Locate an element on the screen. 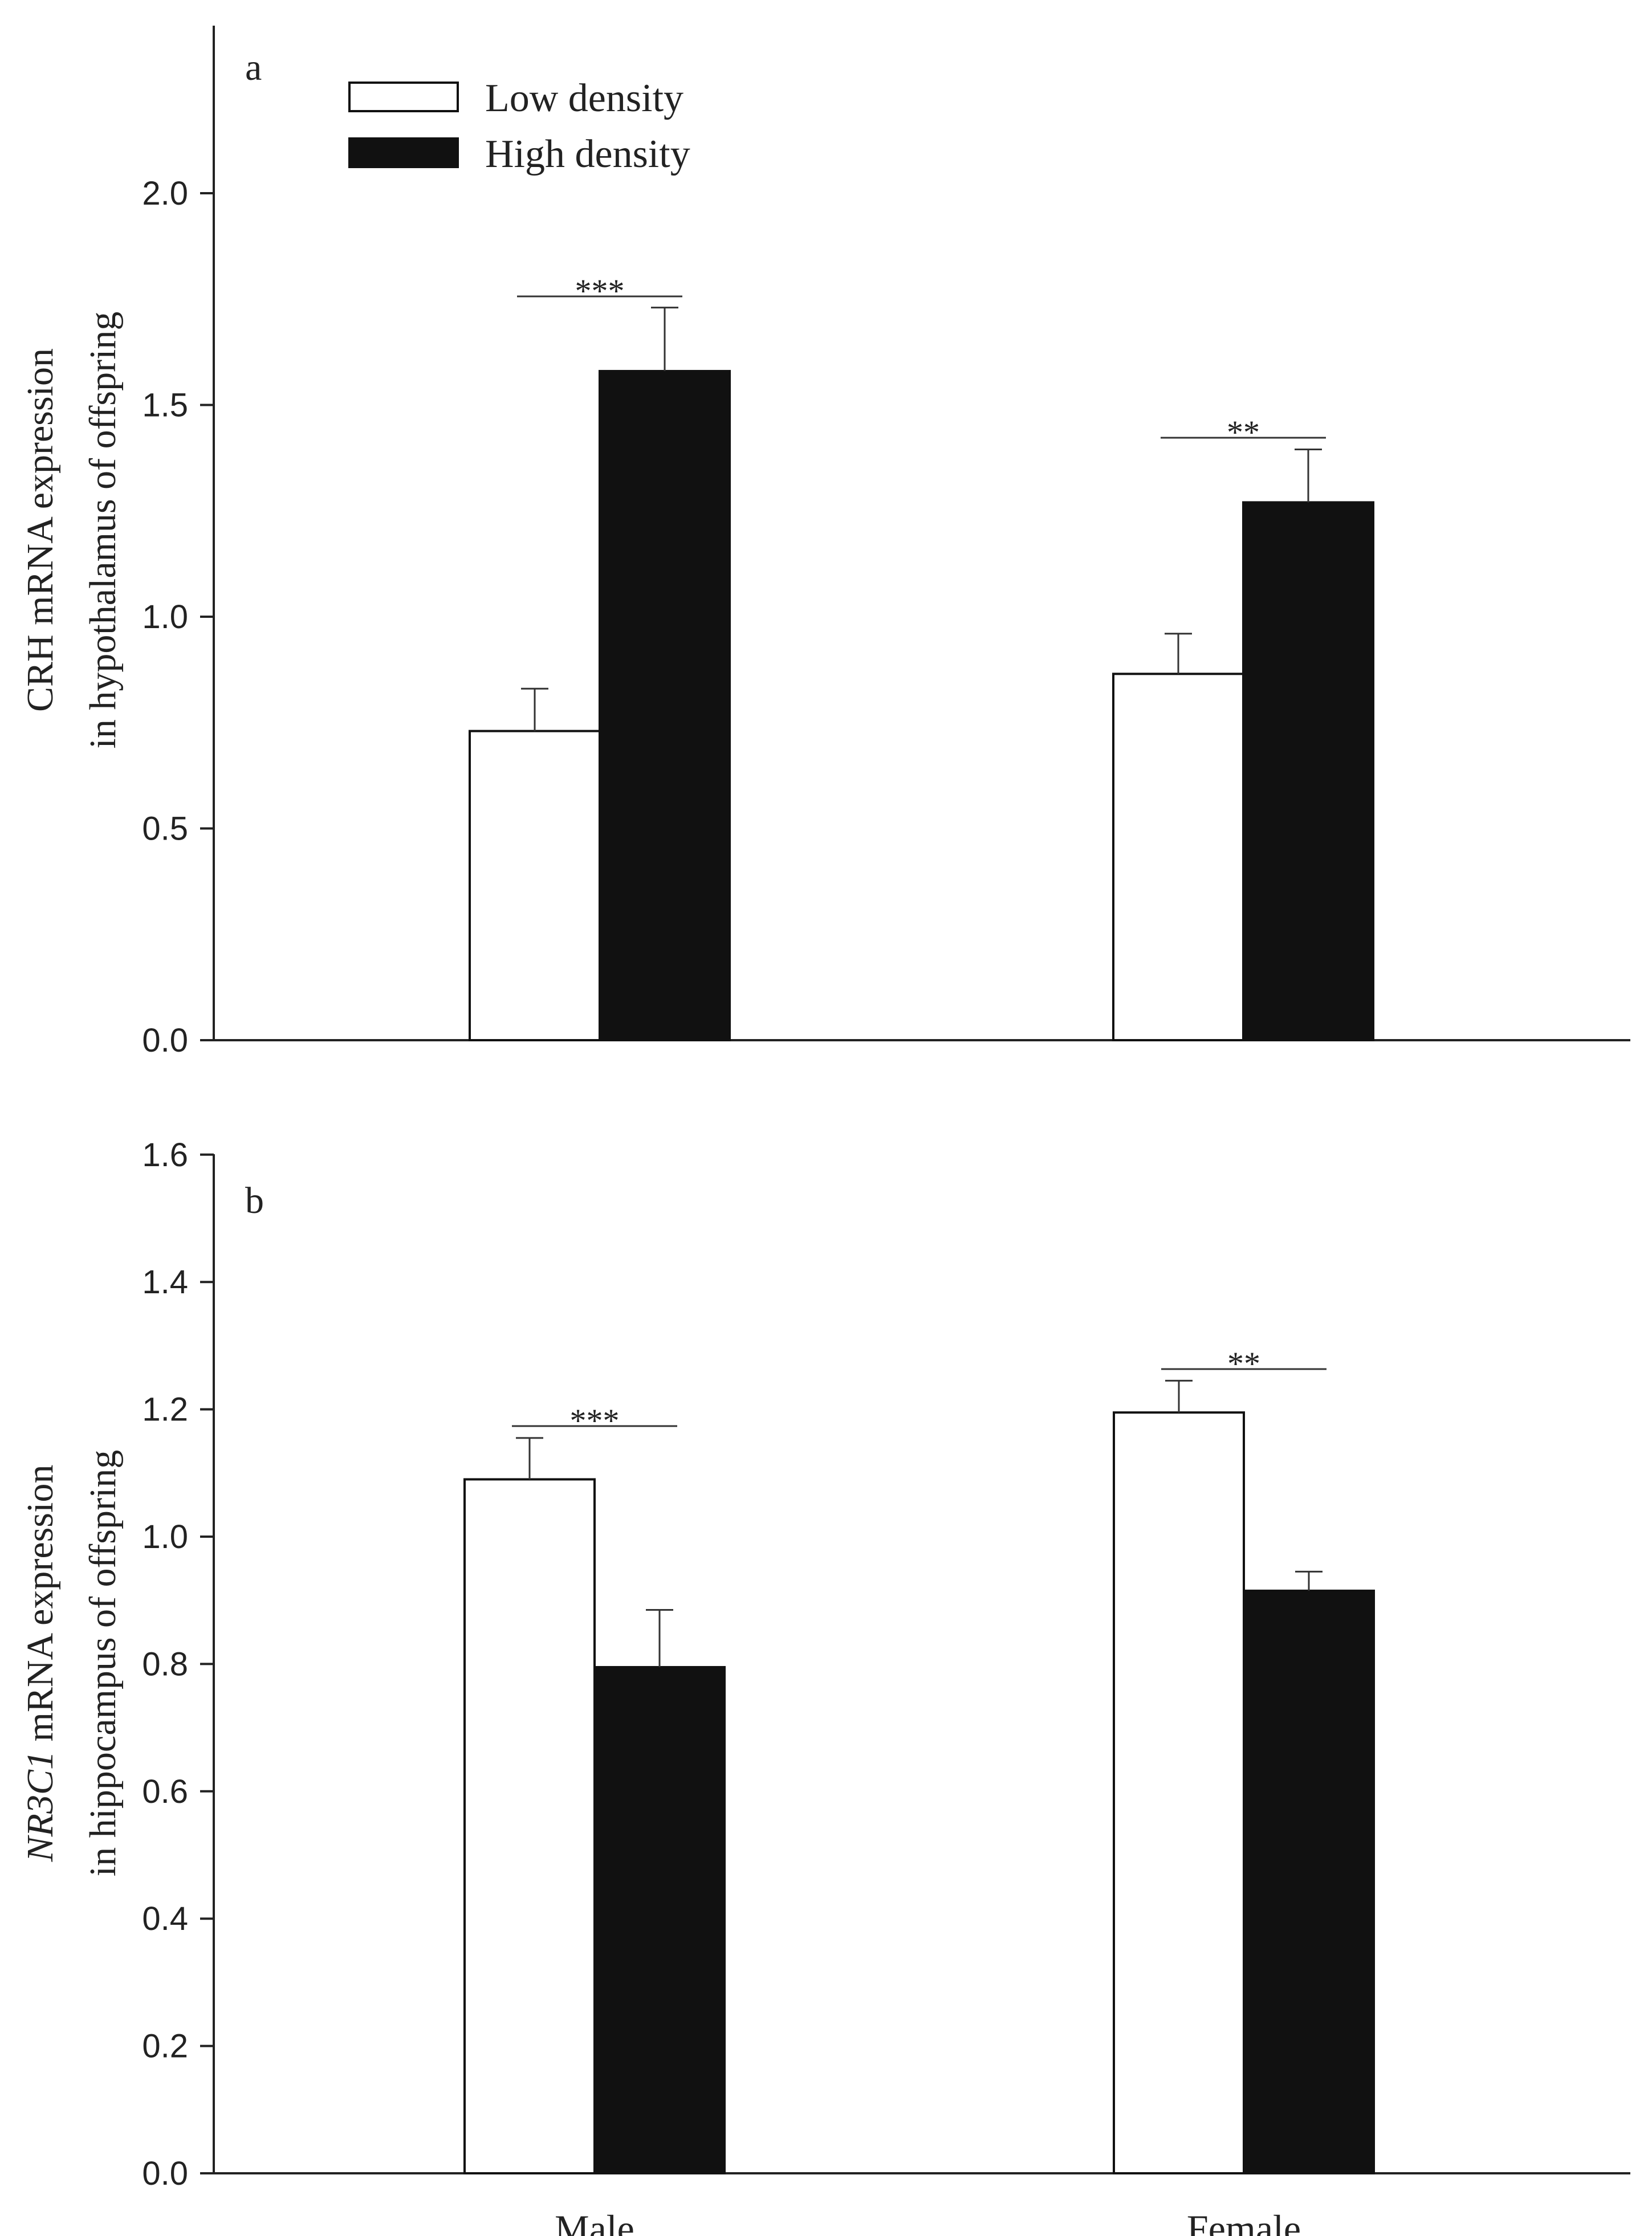 Image resolution: width=1652 pixels, height=2236 pixels. y-tick-label: 1.2 is located at coordinates (165, 1409).